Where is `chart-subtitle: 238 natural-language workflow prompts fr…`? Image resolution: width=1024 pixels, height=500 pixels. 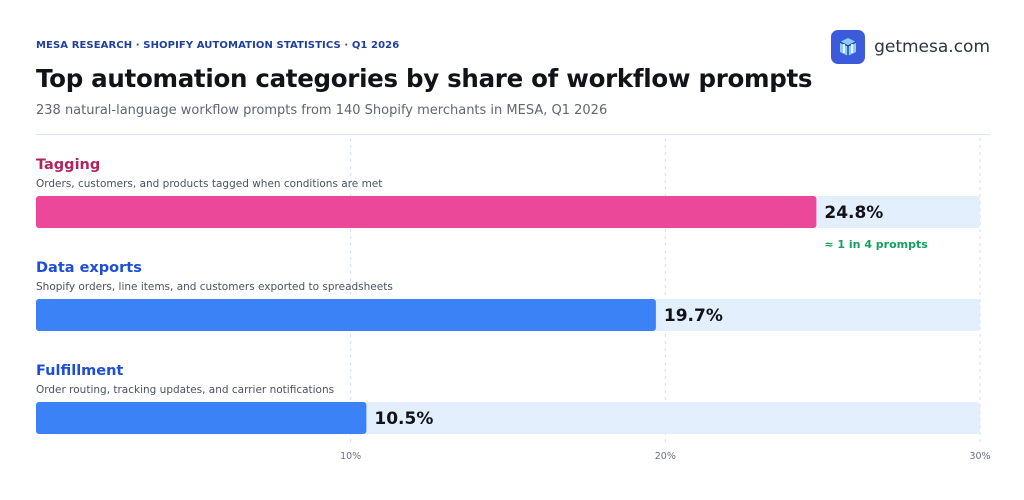
chart-subtitle: 238 natural-language workflow prompts fr… is located at coordinates (322, 110).